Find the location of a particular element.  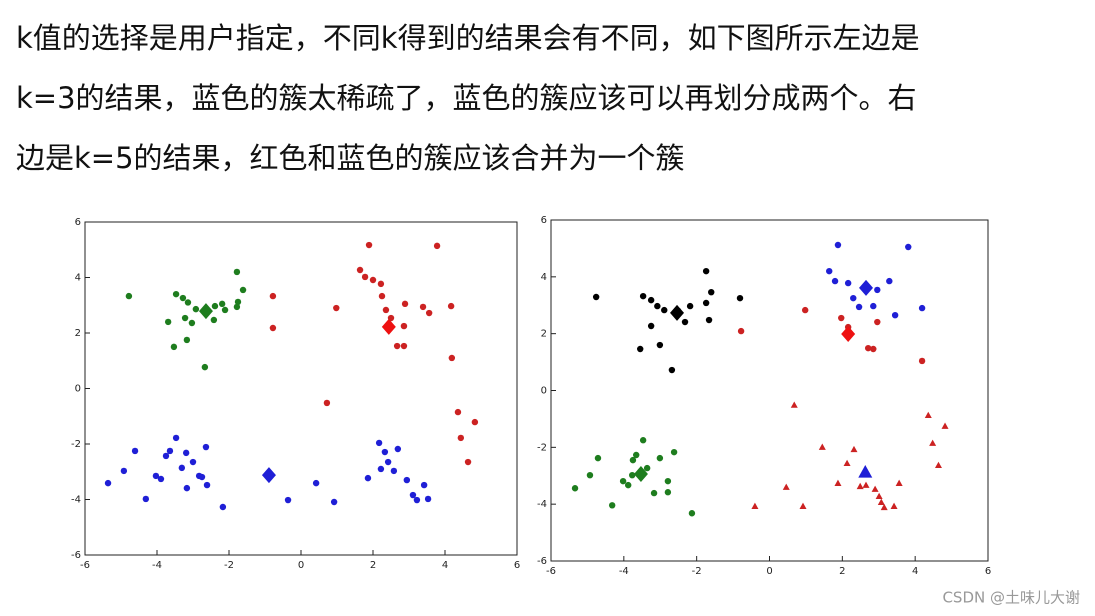

text-line: k=3的结果，蓝色的簇太稀疏了，蓝色的簇应该可以再划分成两个。右 is located at coordinates (466, 98).